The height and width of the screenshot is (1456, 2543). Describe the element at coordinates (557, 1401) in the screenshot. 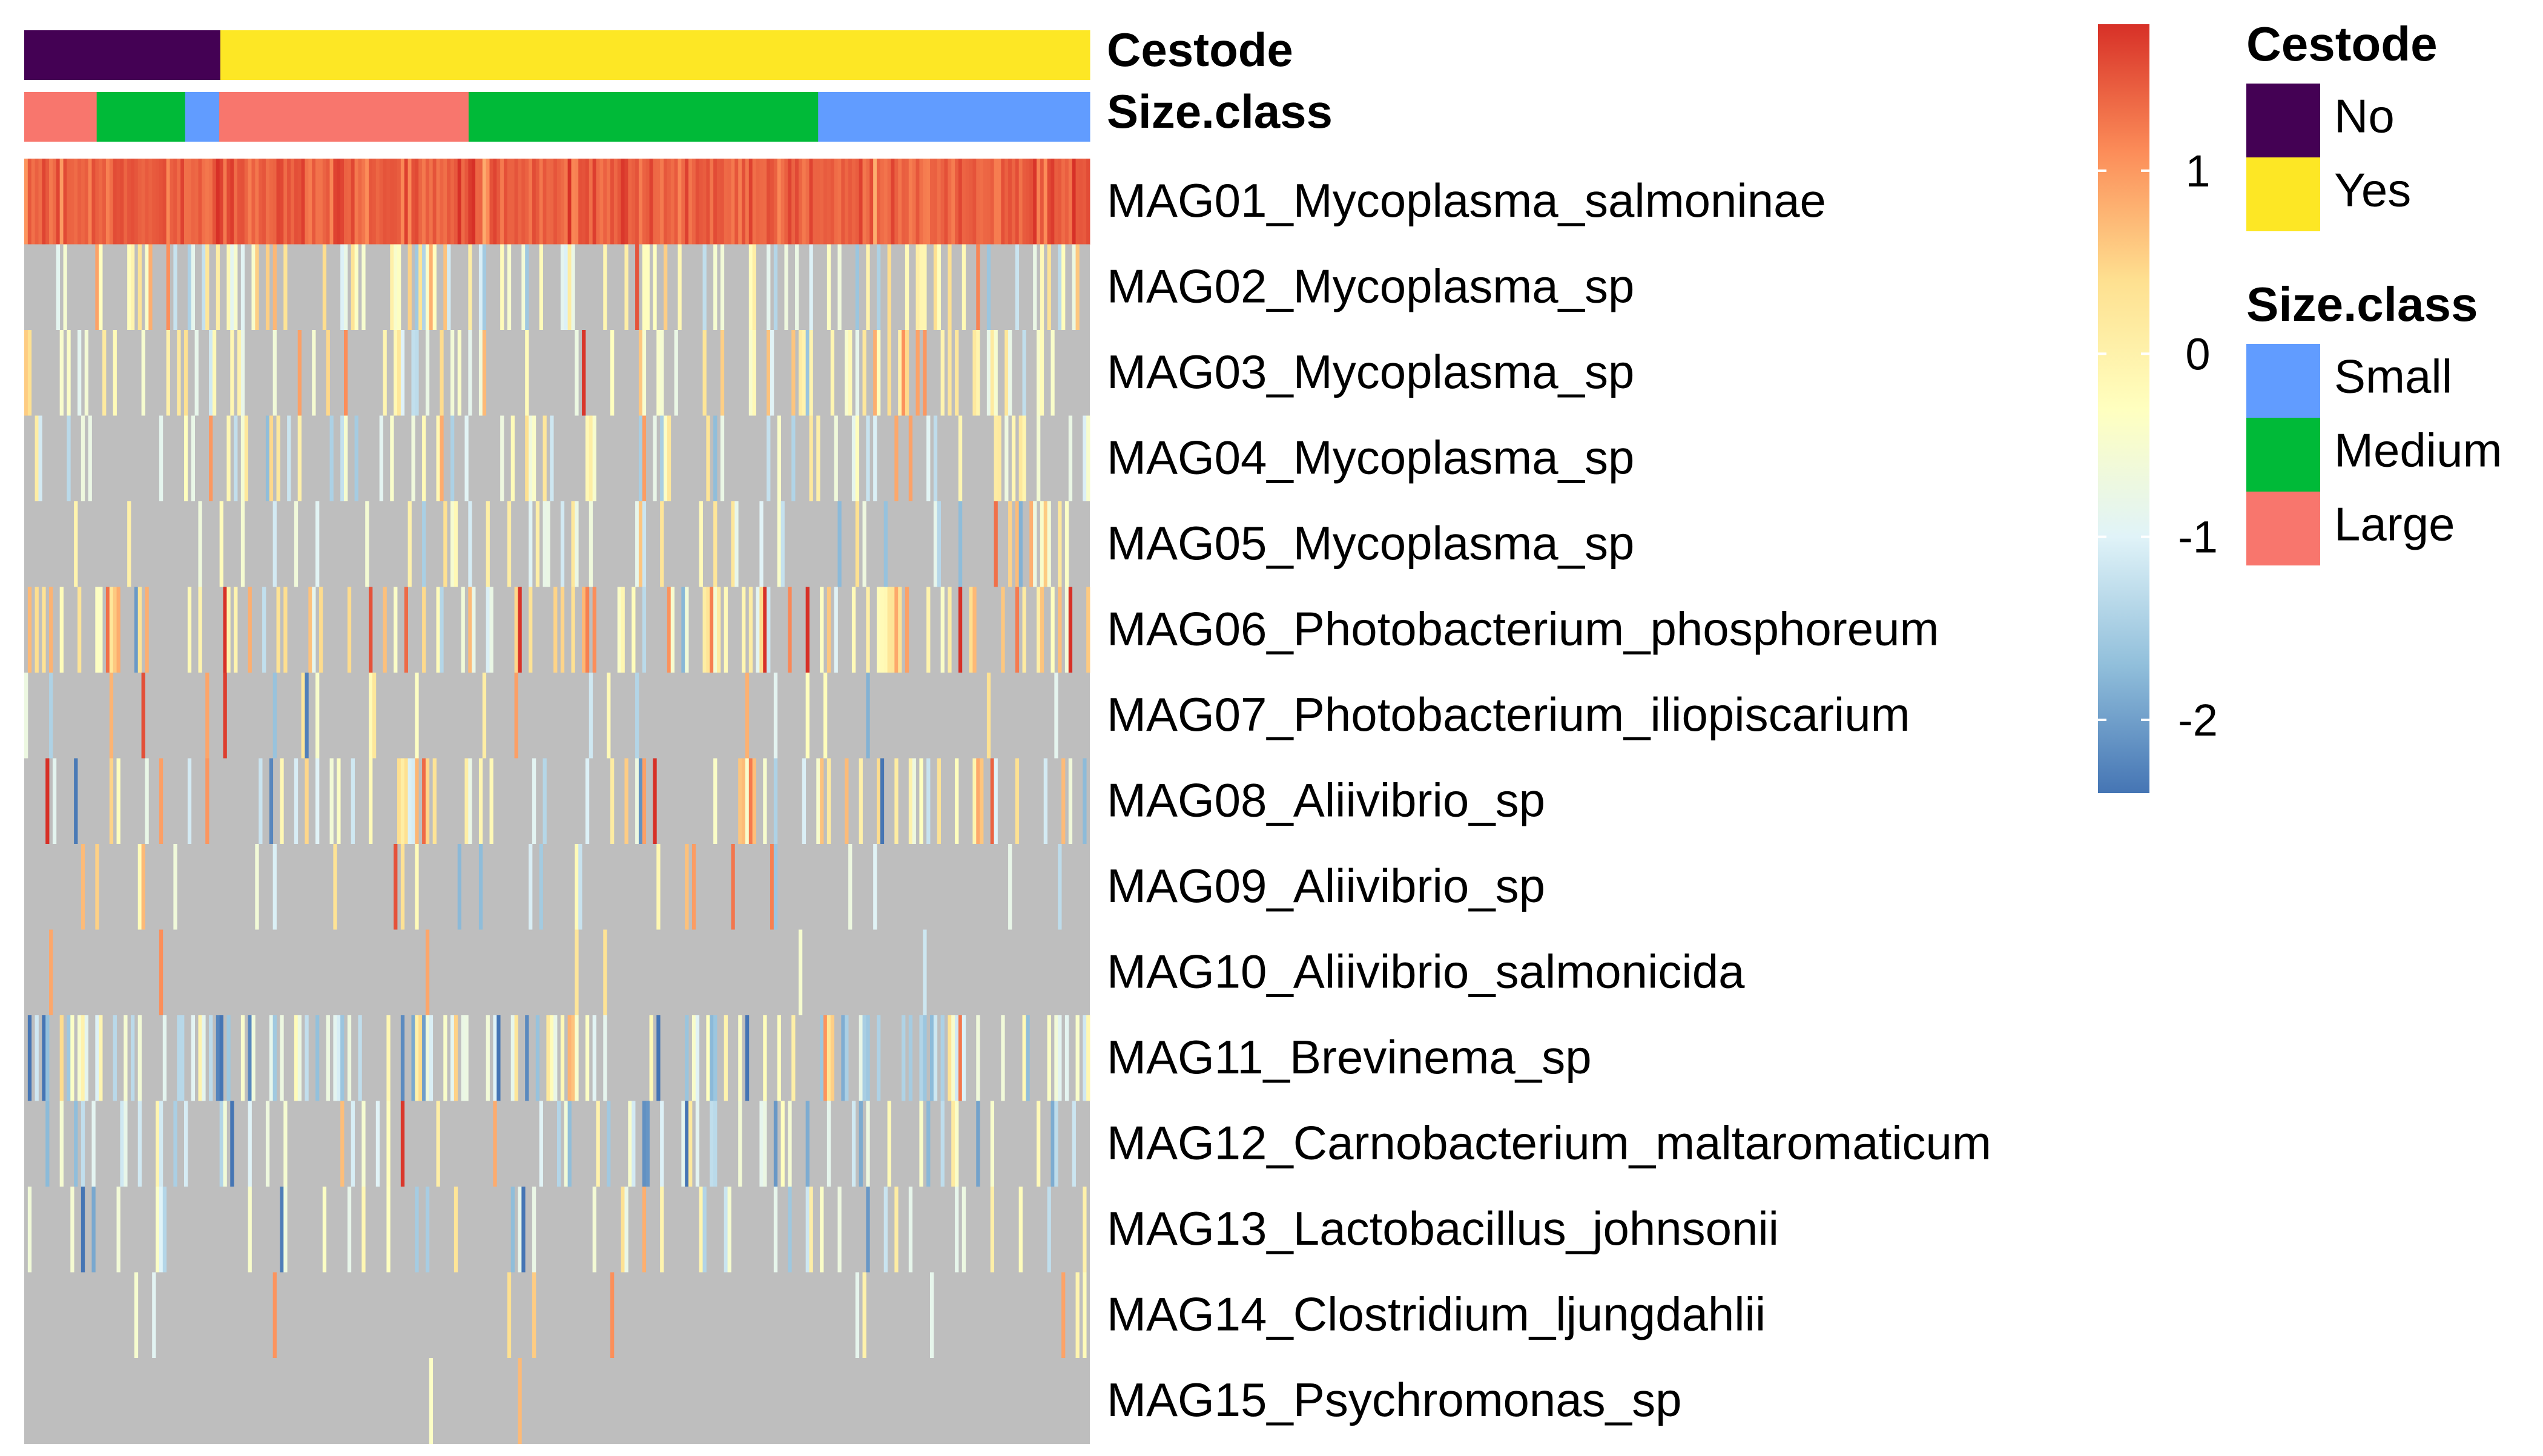

I see `heatmap-row-background` at that location.